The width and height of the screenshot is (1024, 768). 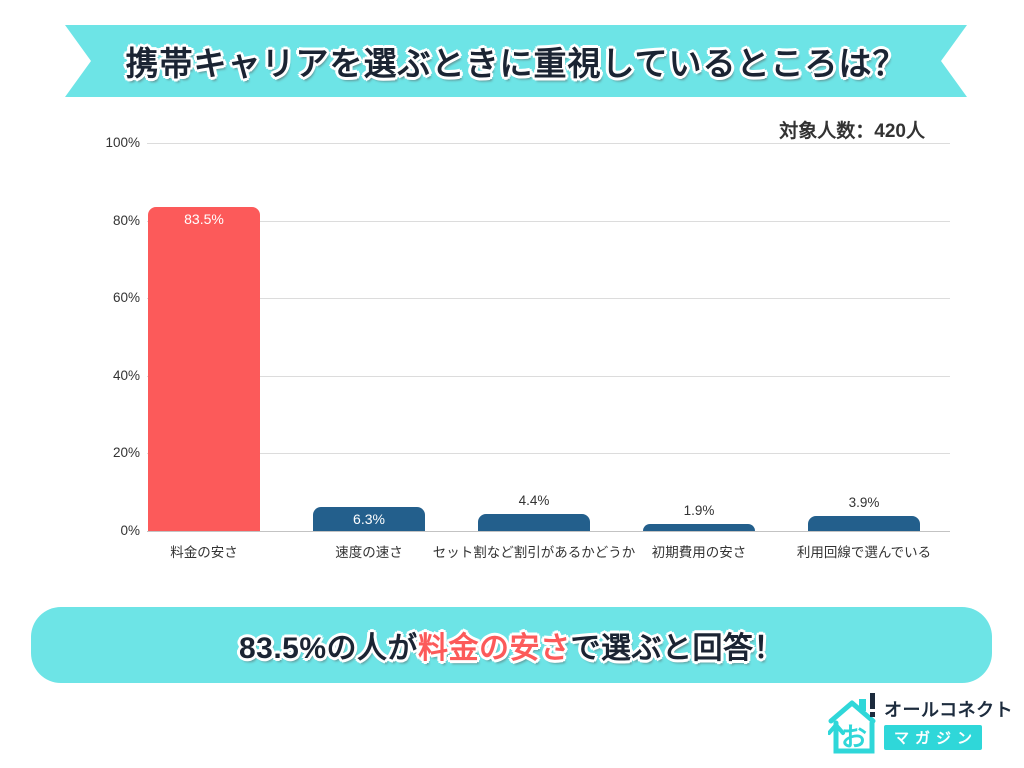 I want to click on y-tick-label: 100%, so click(x=122, y=142).